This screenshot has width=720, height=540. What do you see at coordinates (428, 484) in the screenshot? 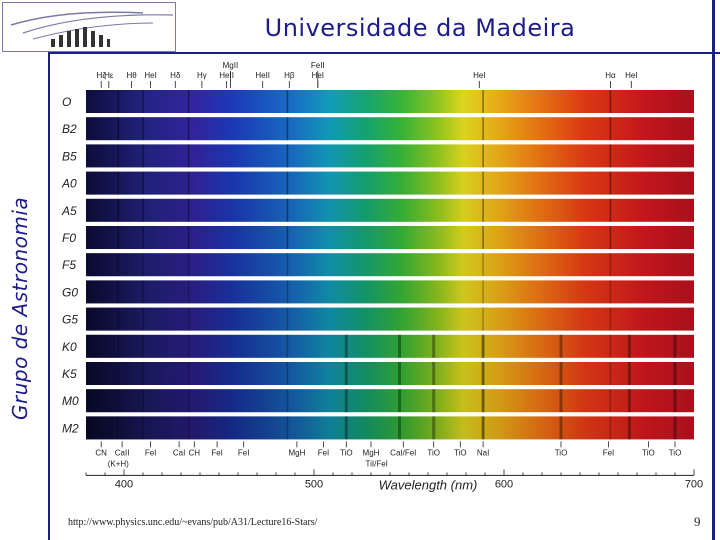
I see `axis-title: Wavelength (nm)` at bounding box center [428, 484].